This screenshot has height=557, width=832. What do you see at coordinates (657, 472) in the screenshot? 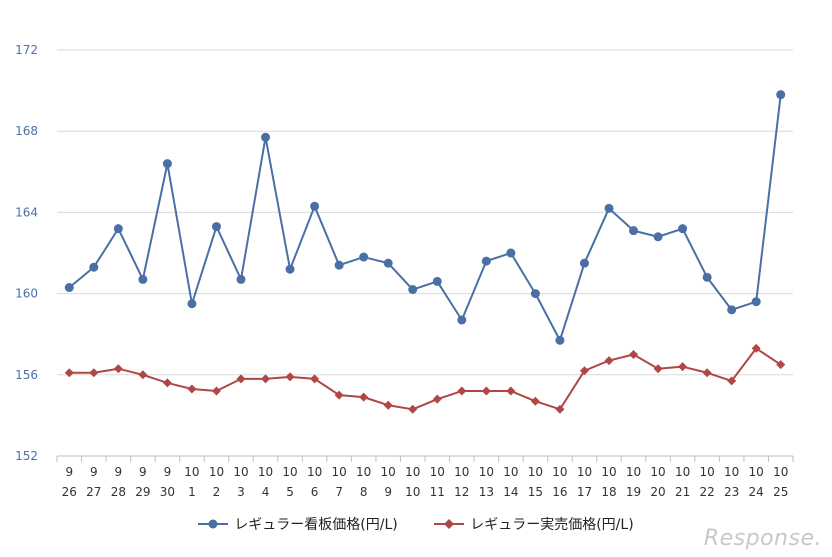
I see `x-tick-month-24: 10` at bounding box center [657, 472].